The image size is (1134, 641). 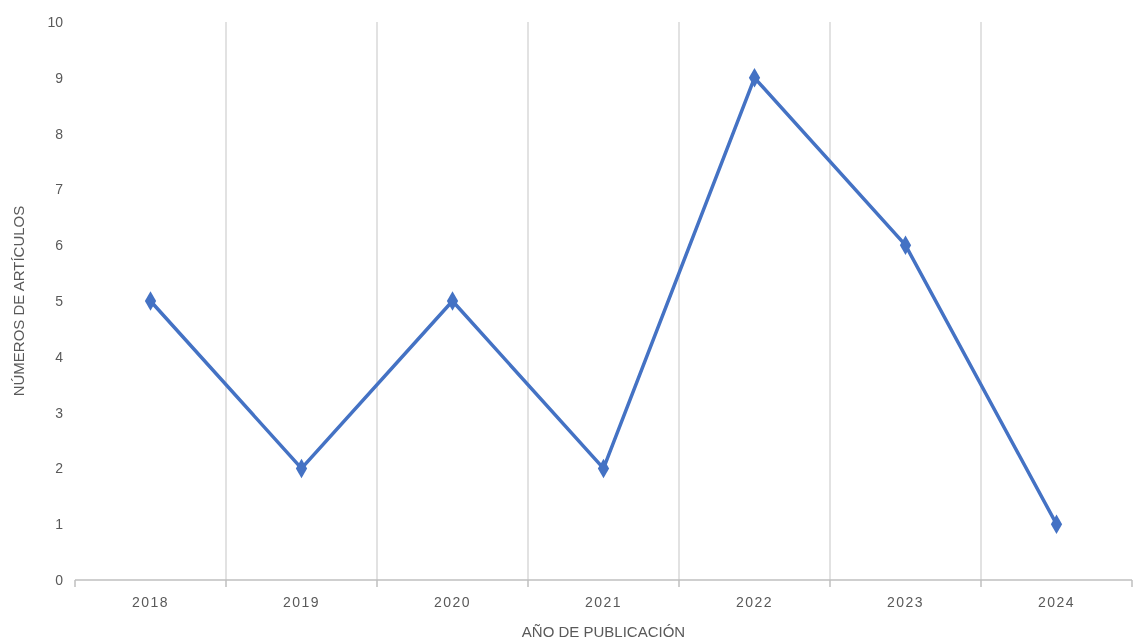 What do you see at coordinates (754, 602) in the screenshot?
I see `x-tick-label: 2022` at bounding box center [754, 602].